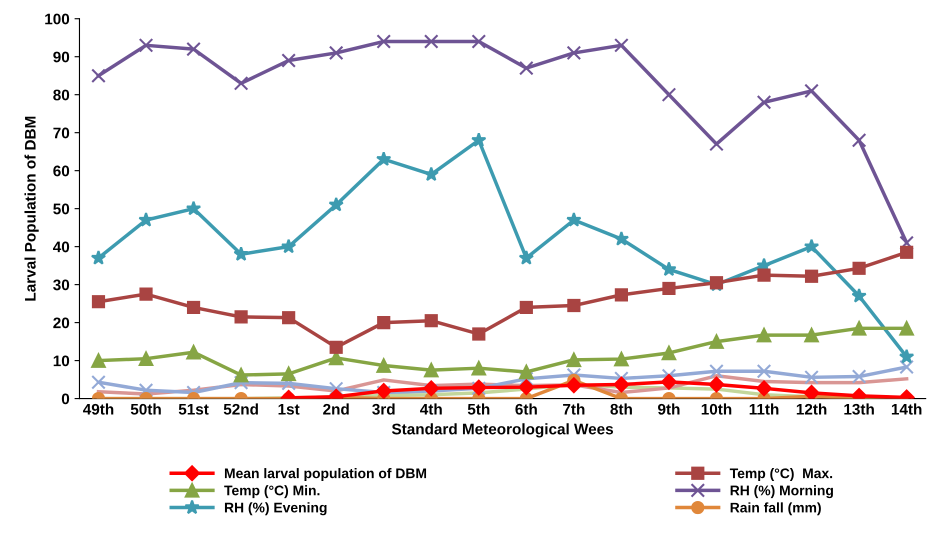 The image size is (935, 535). What do you see at coordinates (781, 491) in the screenshot?
I see `legend-label: RH (%) Morning` at bounding box center [781, 491].